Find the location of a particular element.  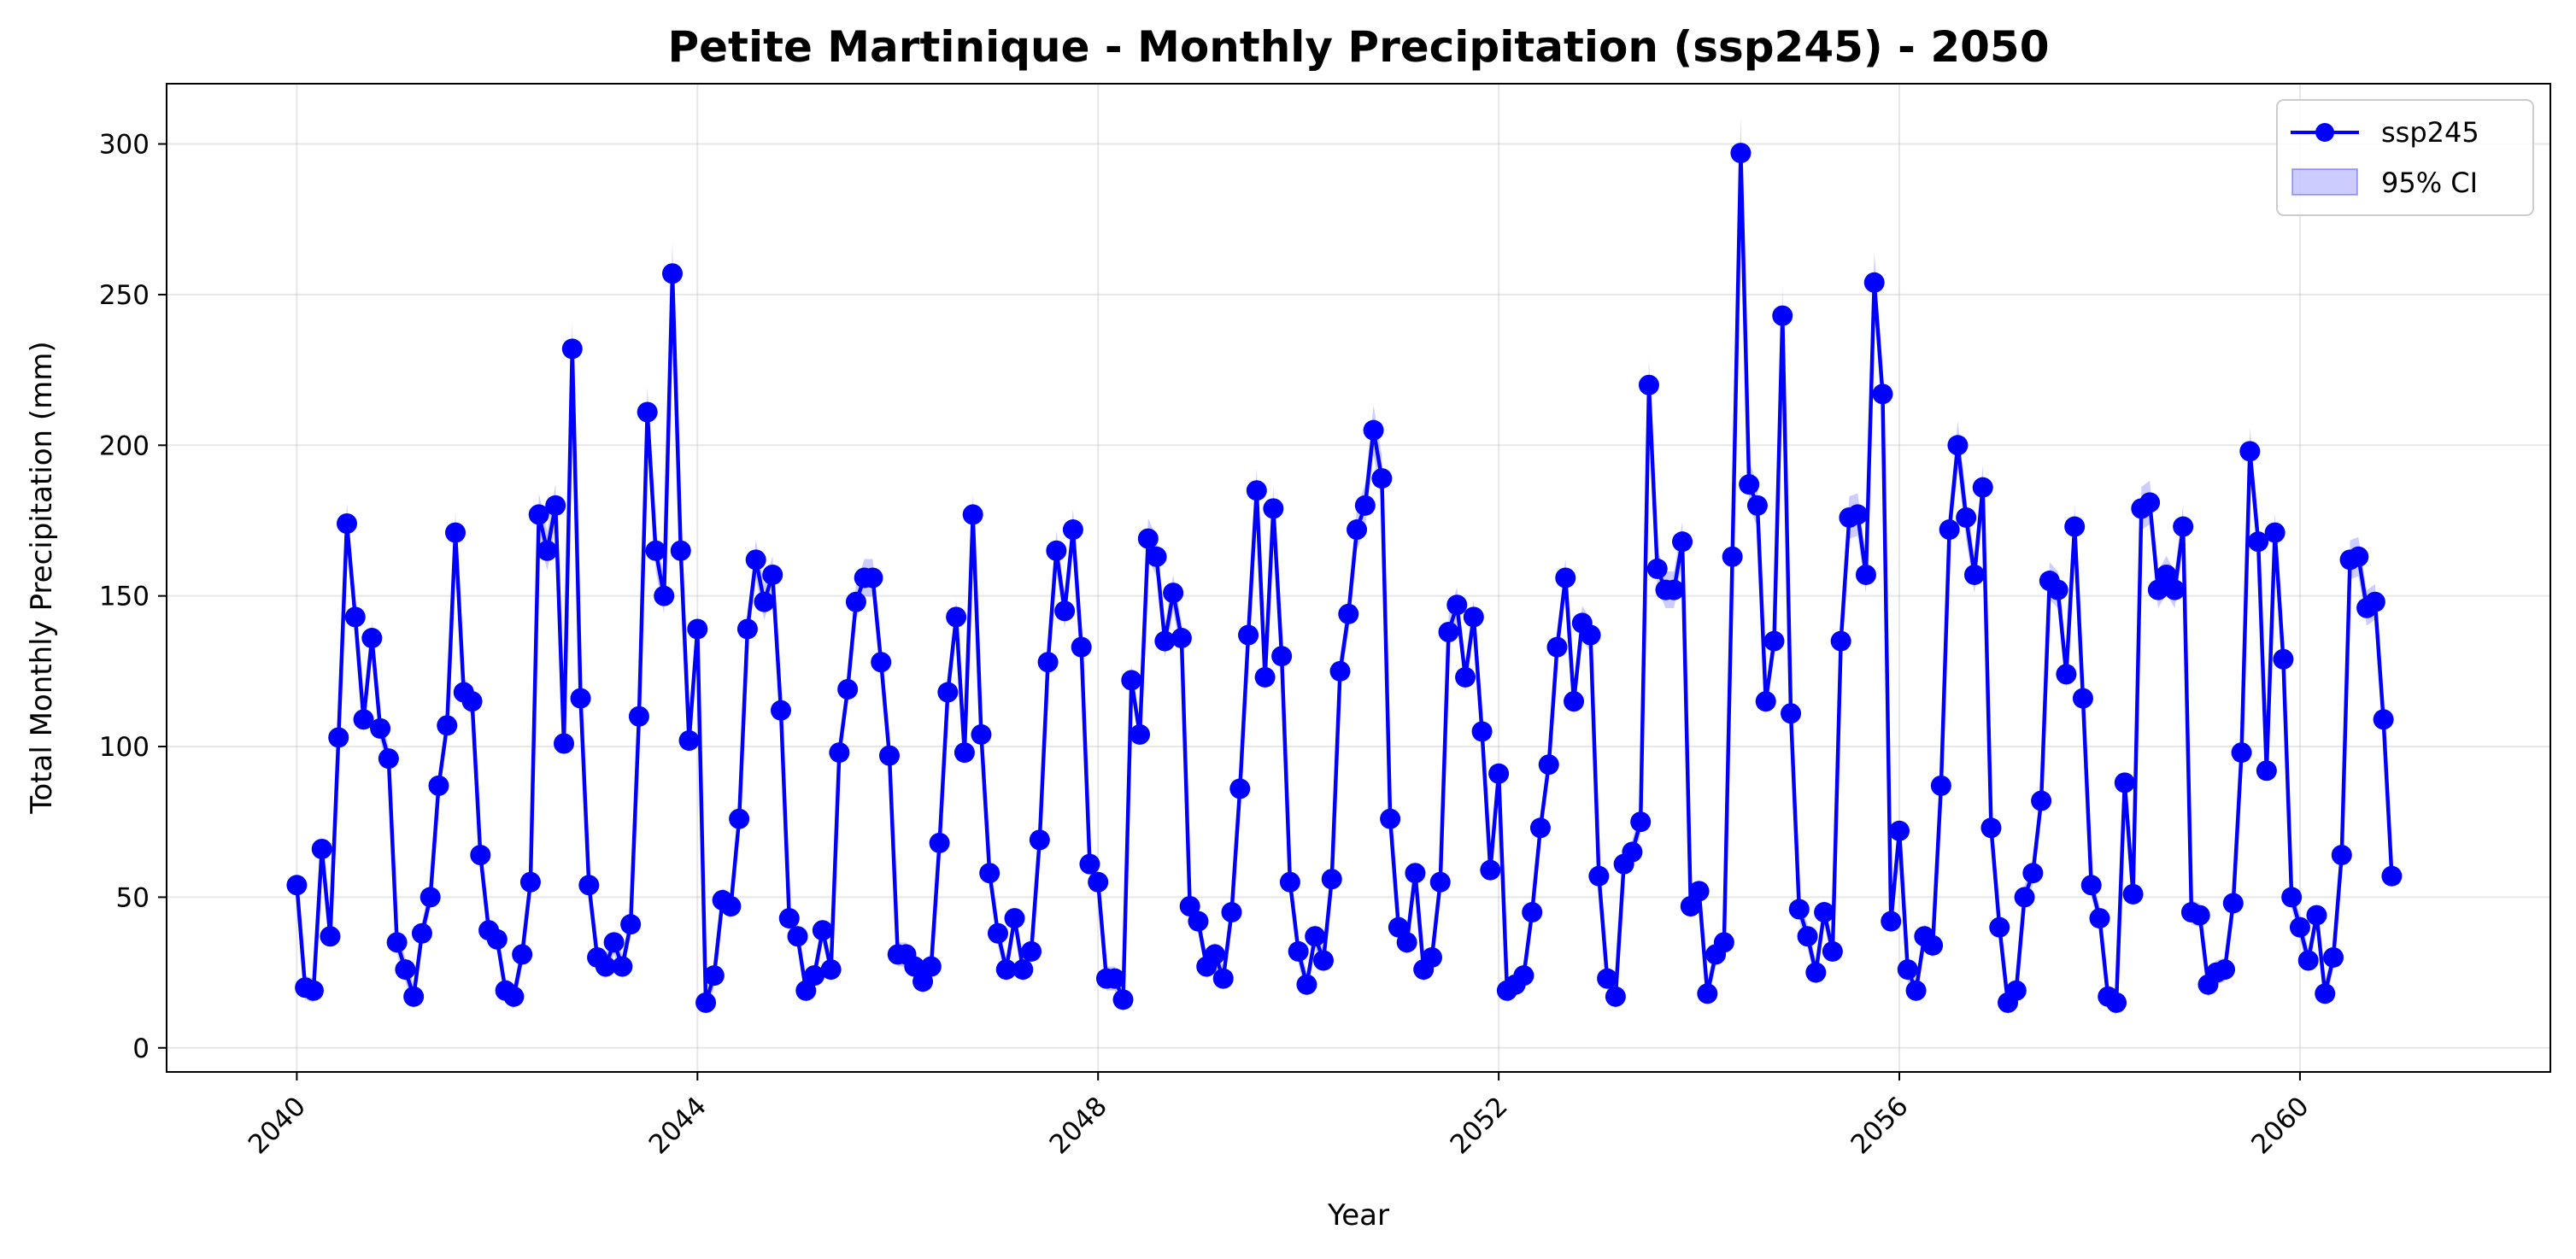

legend-box is located at coordinates (2405, 157).